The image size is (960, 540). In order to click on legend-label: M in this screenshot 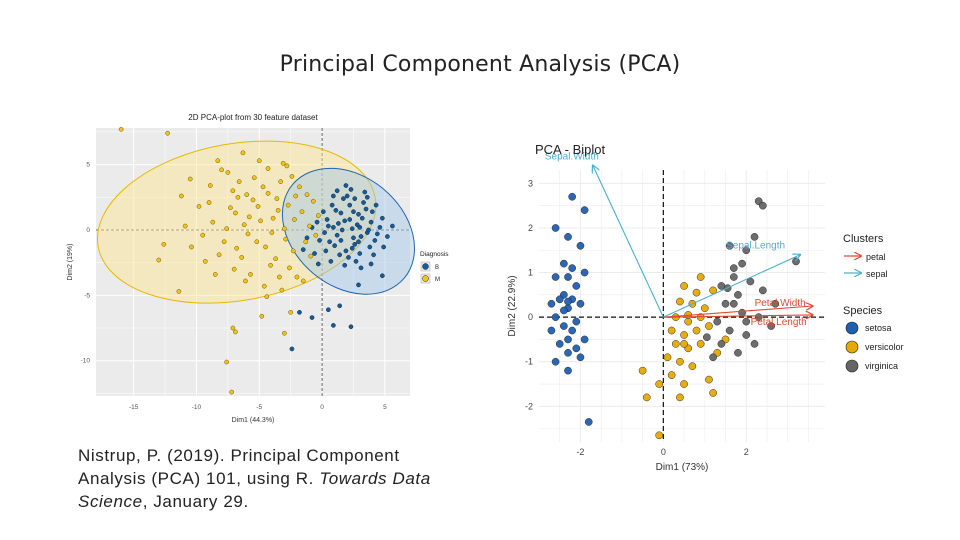, I will do `click(437, 280)`.